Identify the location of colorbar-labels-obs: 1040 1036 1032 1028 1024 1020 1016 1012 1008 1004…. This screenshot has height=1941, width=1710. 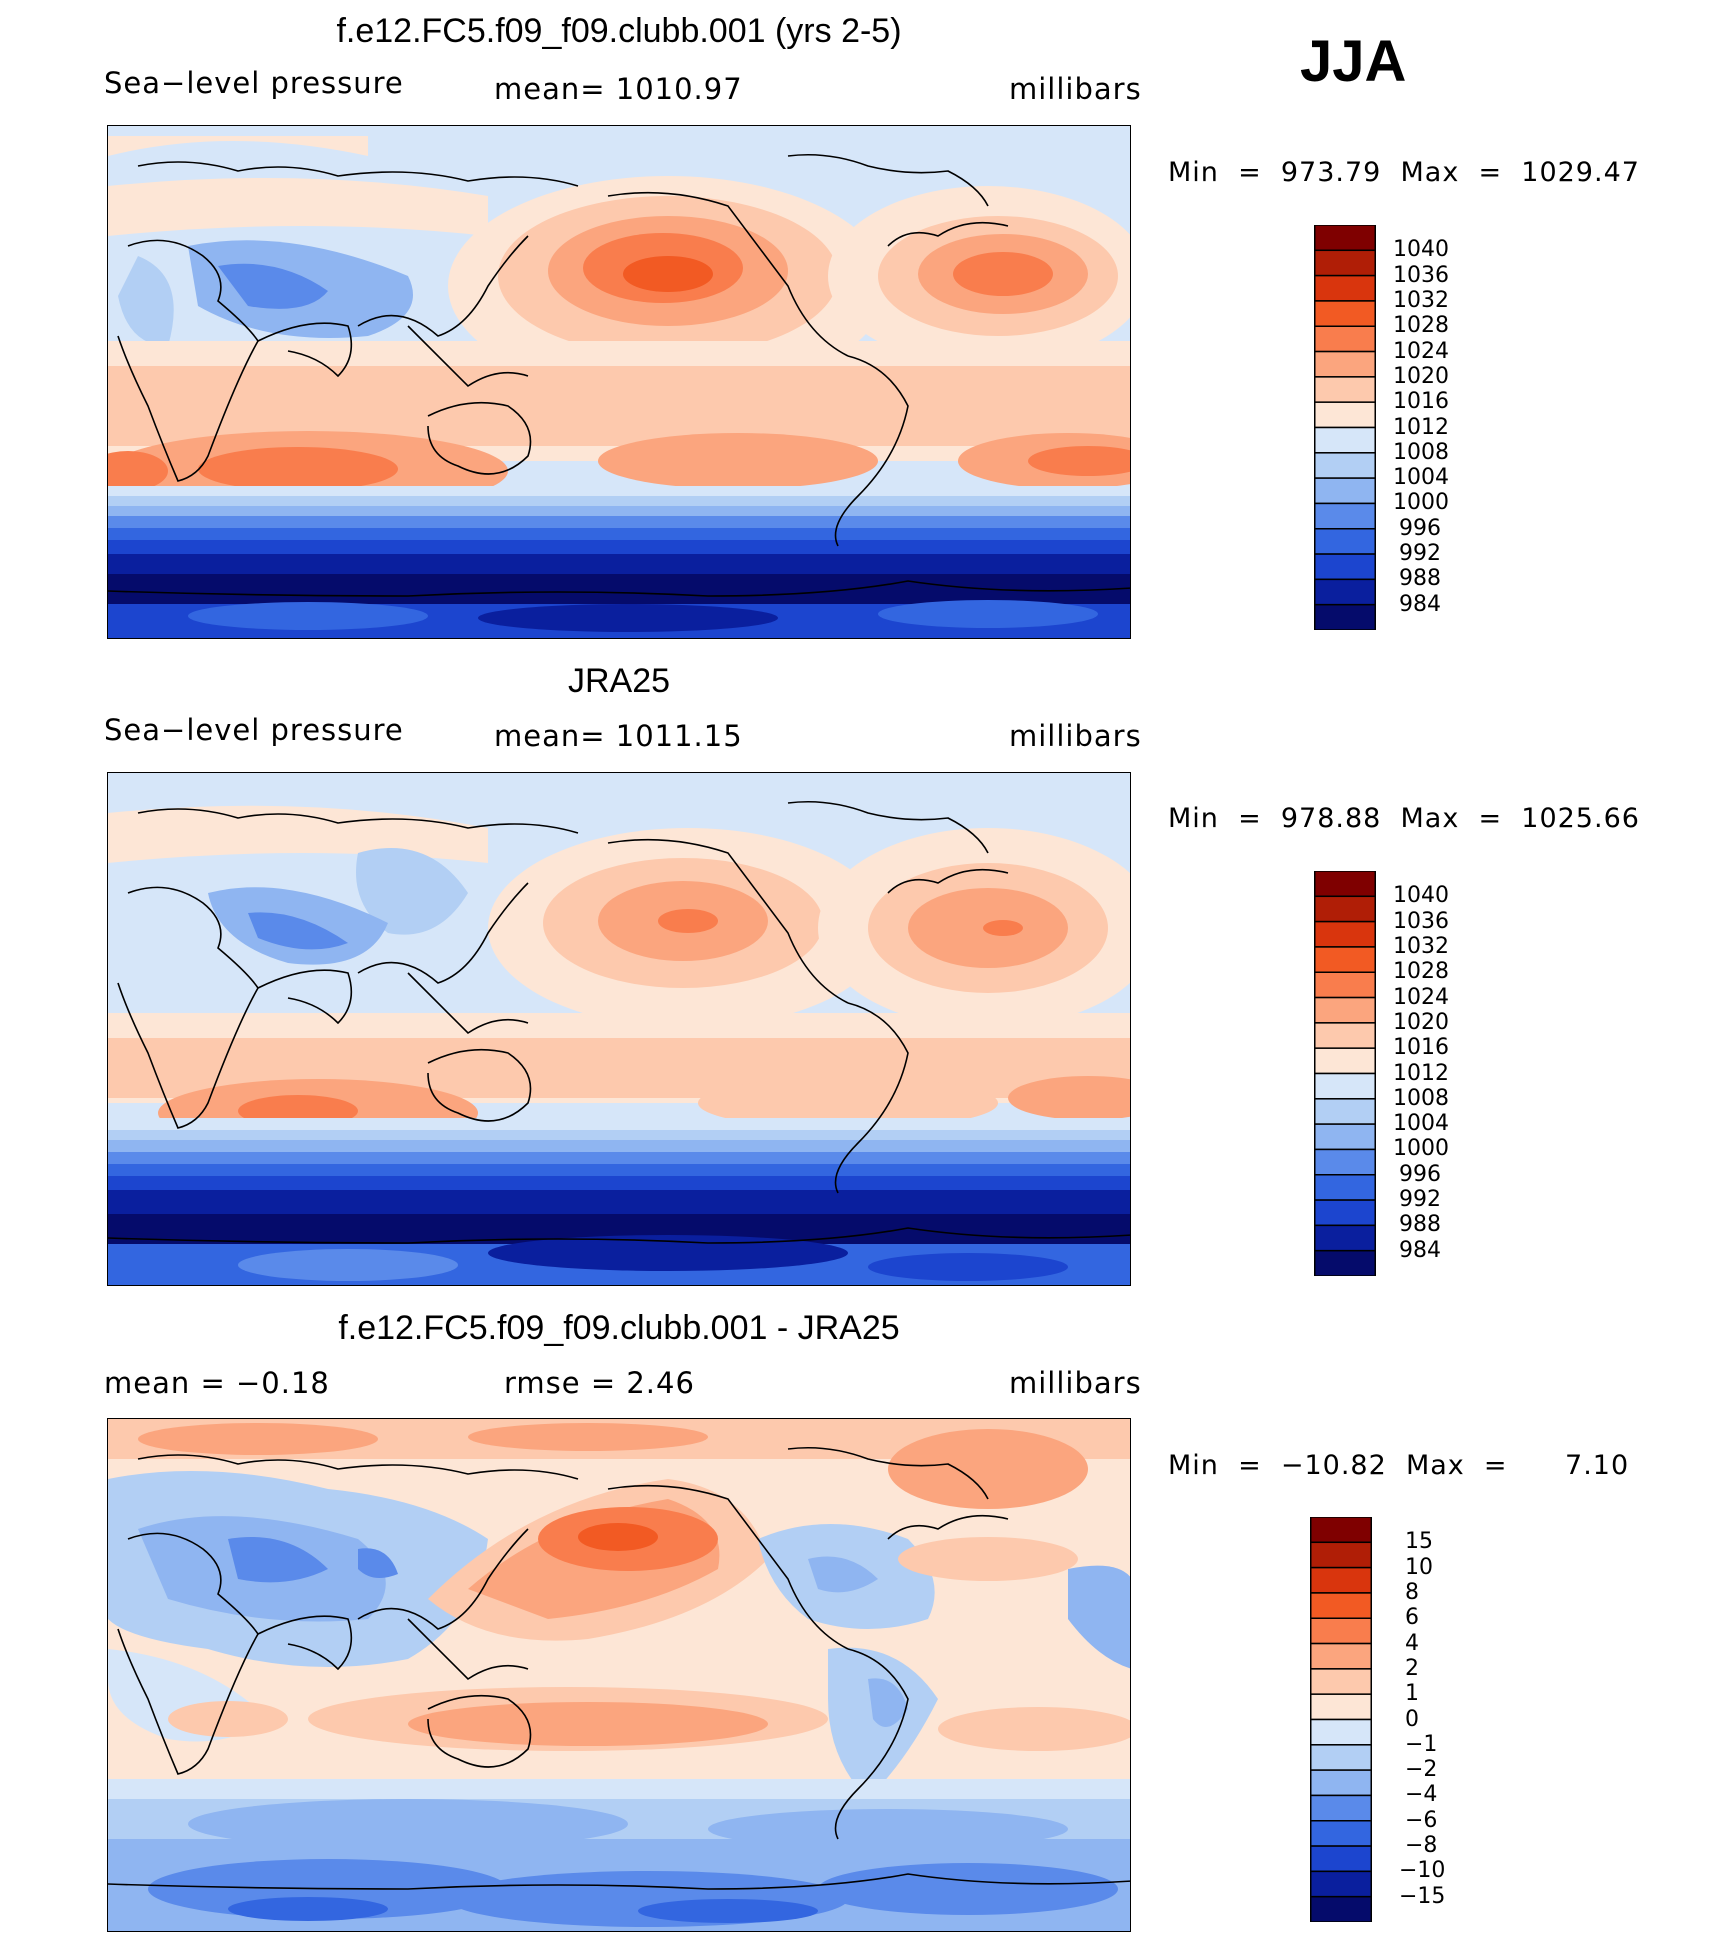
(1443, 1073).